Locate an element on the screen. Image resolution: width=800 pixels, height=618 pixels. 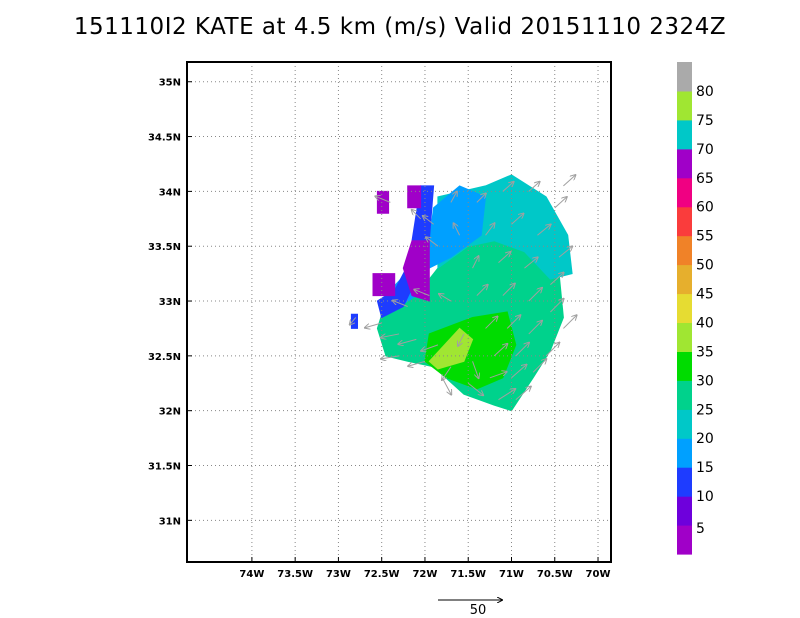
colorbar-label: 70 is located at coordinates (705, 150).